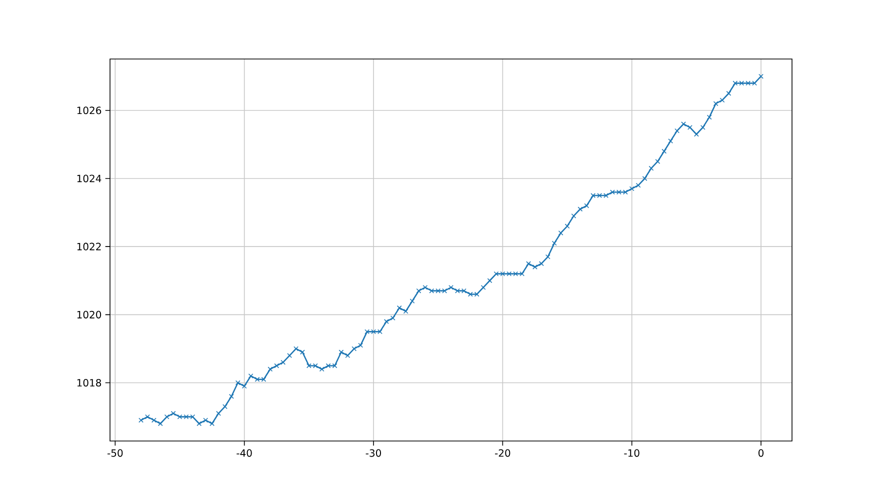  What do you see at coordinates (89, 314) in the screenshot?
I see `y-tick-label: 1020` at bounding box center [89, 314].